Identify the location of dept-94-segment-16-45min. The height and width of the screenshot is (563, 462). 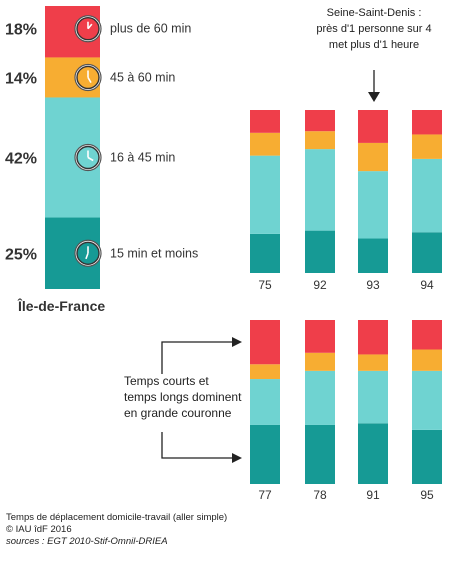
(427, 195).